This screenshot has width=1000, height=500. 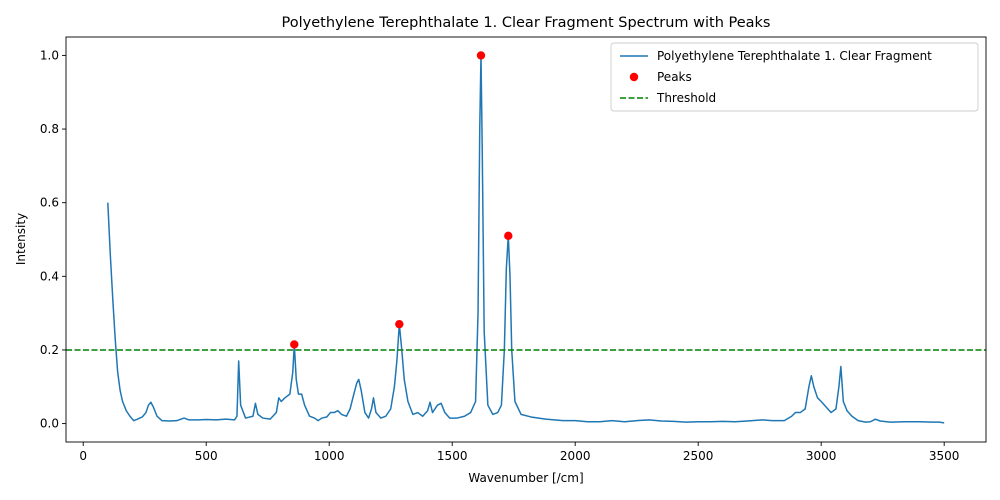 What do you see at coordinates (49, 424) in the screenshot?
I see `y-tick-label: 0.0` at bounding box center [49, 424].